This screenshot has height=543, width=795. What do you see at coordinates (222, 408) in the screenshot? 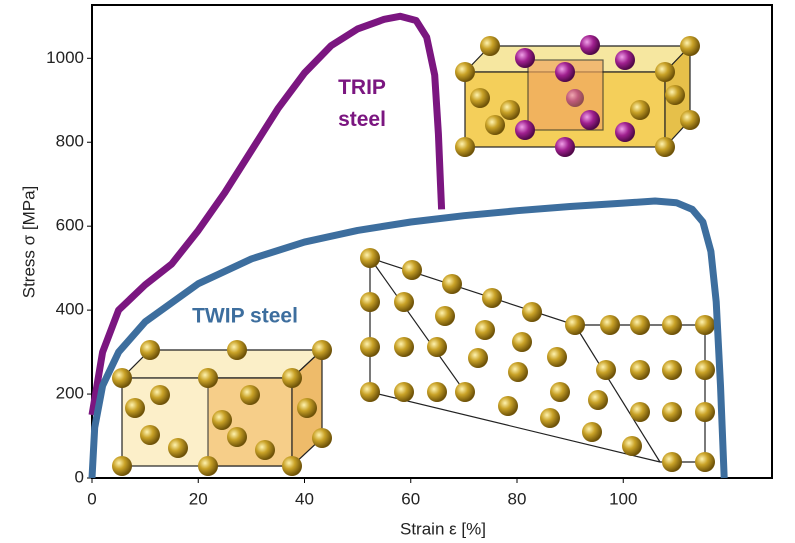
I see `lattice-fcc` at bounding box center [222, 408].